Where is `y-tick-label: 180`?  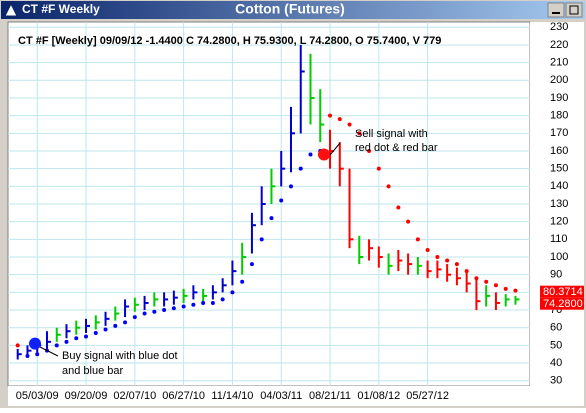
y-tick-label: 180 is located at coordinates (559, 116).